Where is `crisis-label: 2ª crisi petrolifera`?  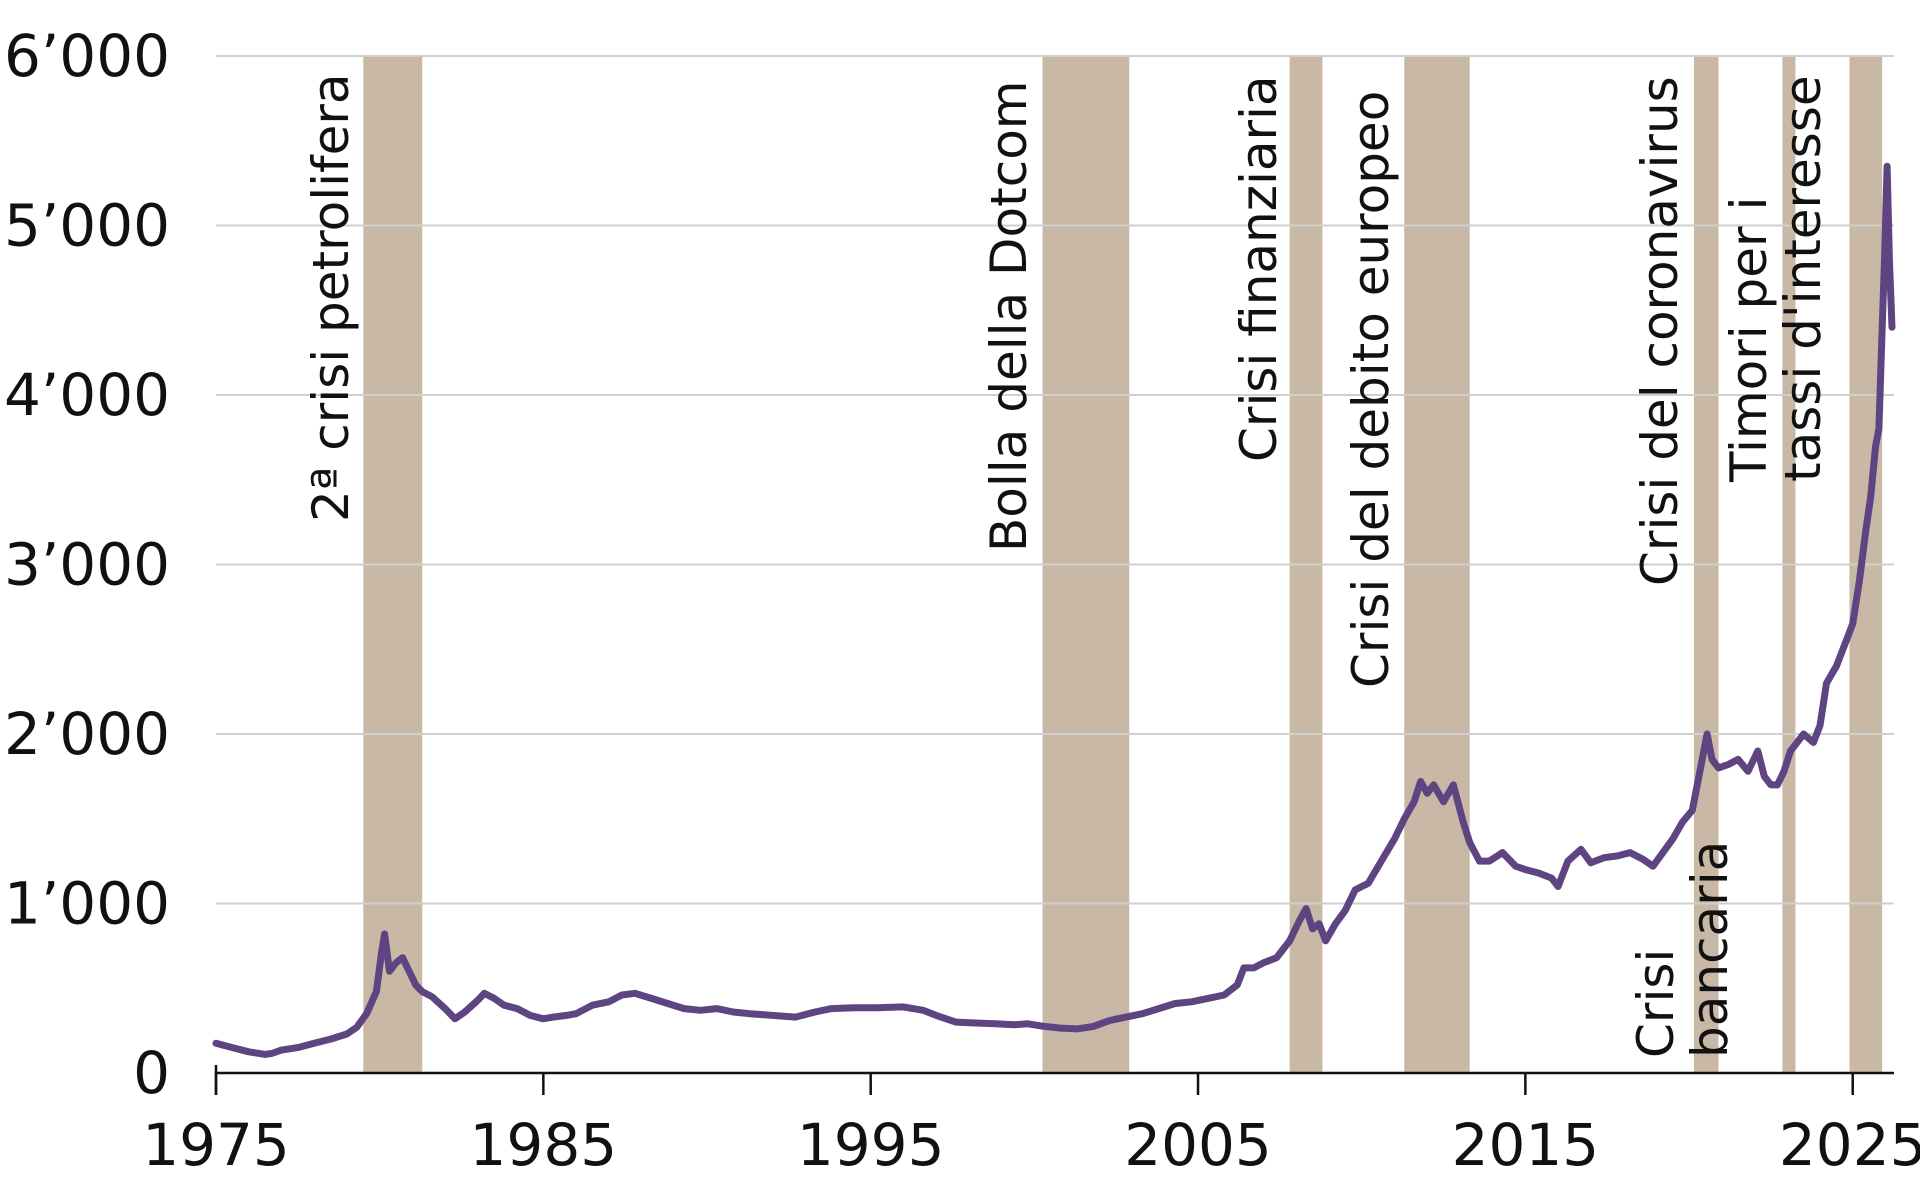
crisis-label: 2ª crisi petrolifera is located at coordinates (331, 297).